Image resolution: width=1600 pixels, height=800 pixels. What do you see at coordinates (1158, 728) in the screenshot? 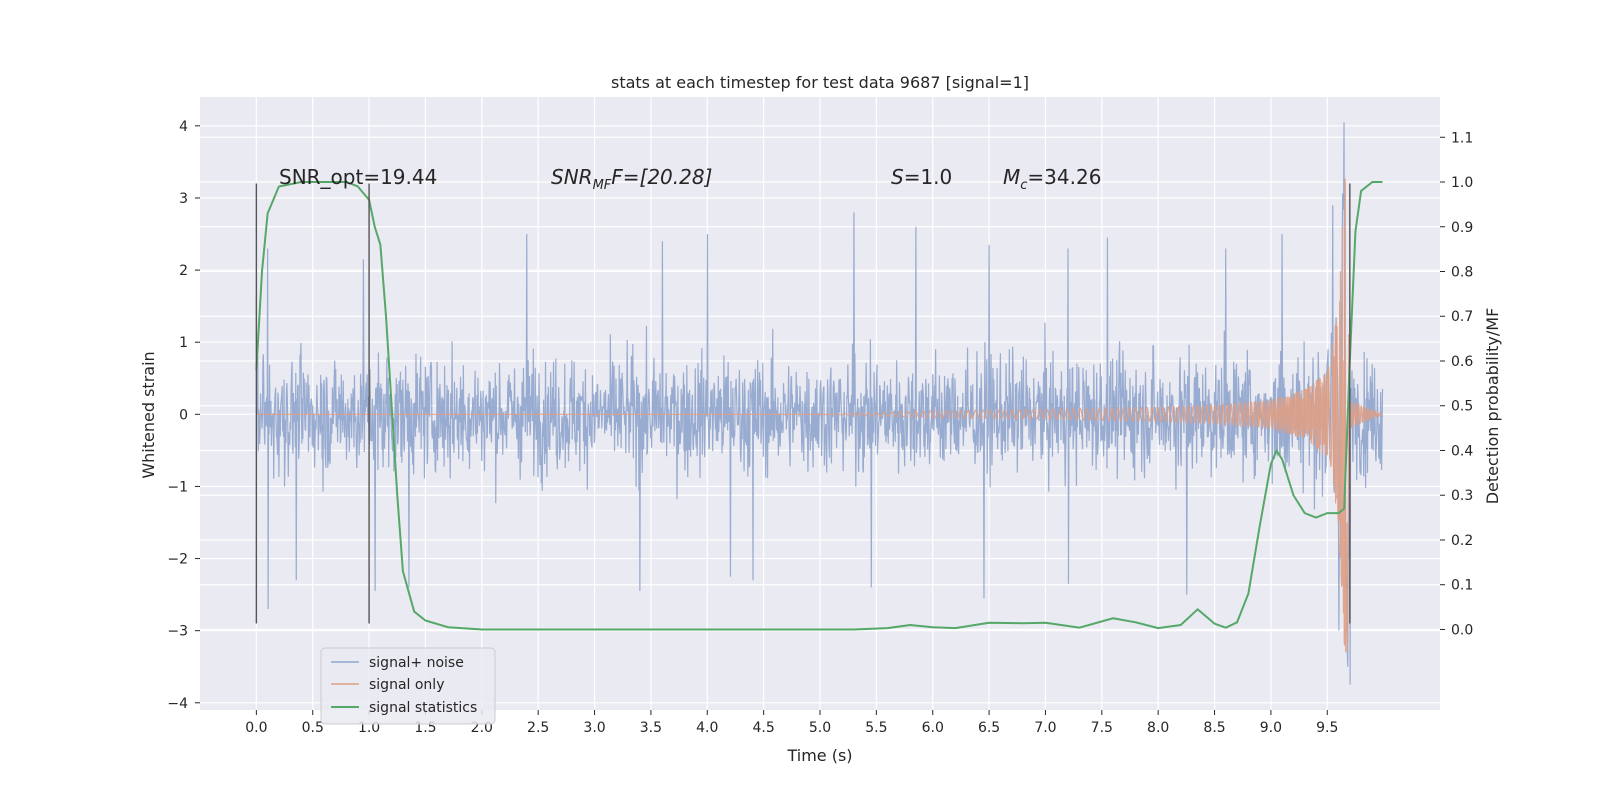
I see `x-tick-label: 8.0` at bounding box center [1158, 728].